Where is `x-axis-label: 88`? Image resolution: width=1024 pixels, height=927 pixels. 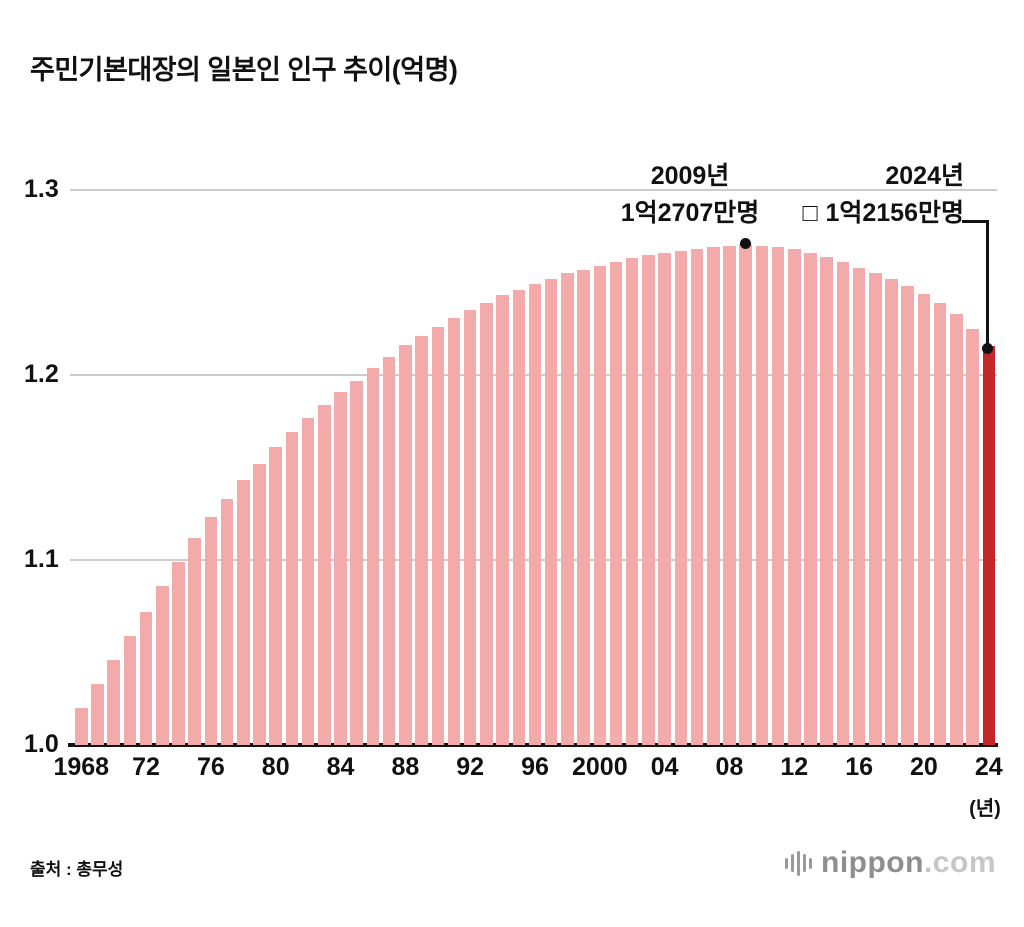 x-axis-label: 88 is located at coordinates (405, 767).